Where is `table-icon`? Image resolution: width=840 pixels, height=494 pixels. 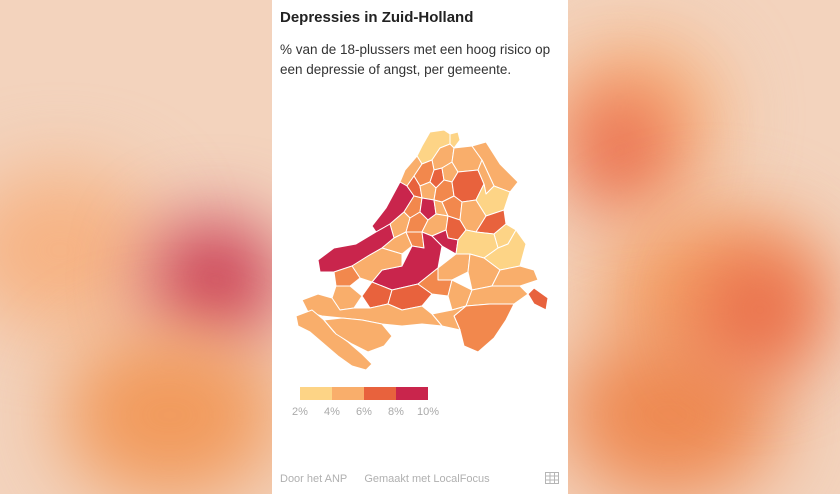 table-icon is located at coordinates (552, 478).